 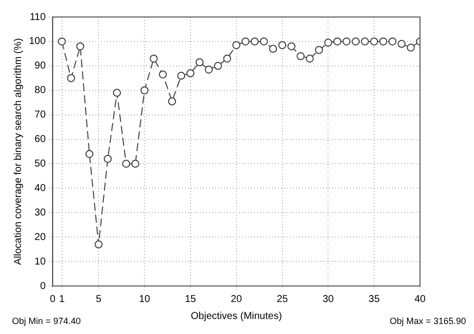 I want to click on y-tick-label: 20, so click(x=40, y=237).